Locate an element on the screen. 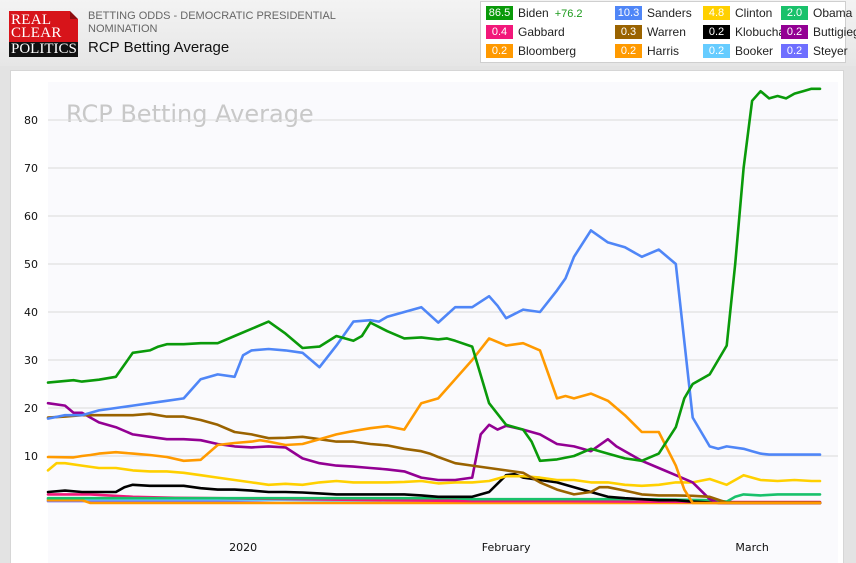 Image resolution: width=856 pixels, height=563 pixels. legend-label: Obama is located at coordinates (833, 13).